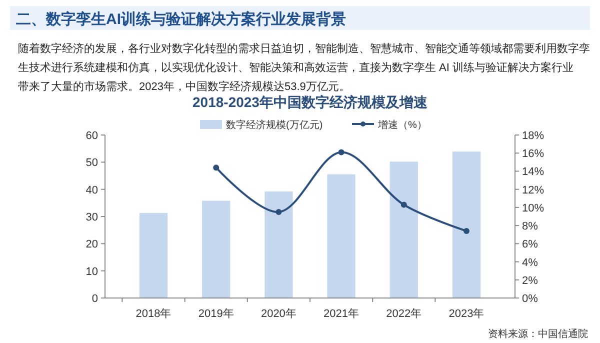 Image resolution: width=600 pixels, height=343 pixels. What do you see at coordinates (342, 314) in the screenshot?
I see `x-tick-label: 2021年` at bounding box center [342, 314].